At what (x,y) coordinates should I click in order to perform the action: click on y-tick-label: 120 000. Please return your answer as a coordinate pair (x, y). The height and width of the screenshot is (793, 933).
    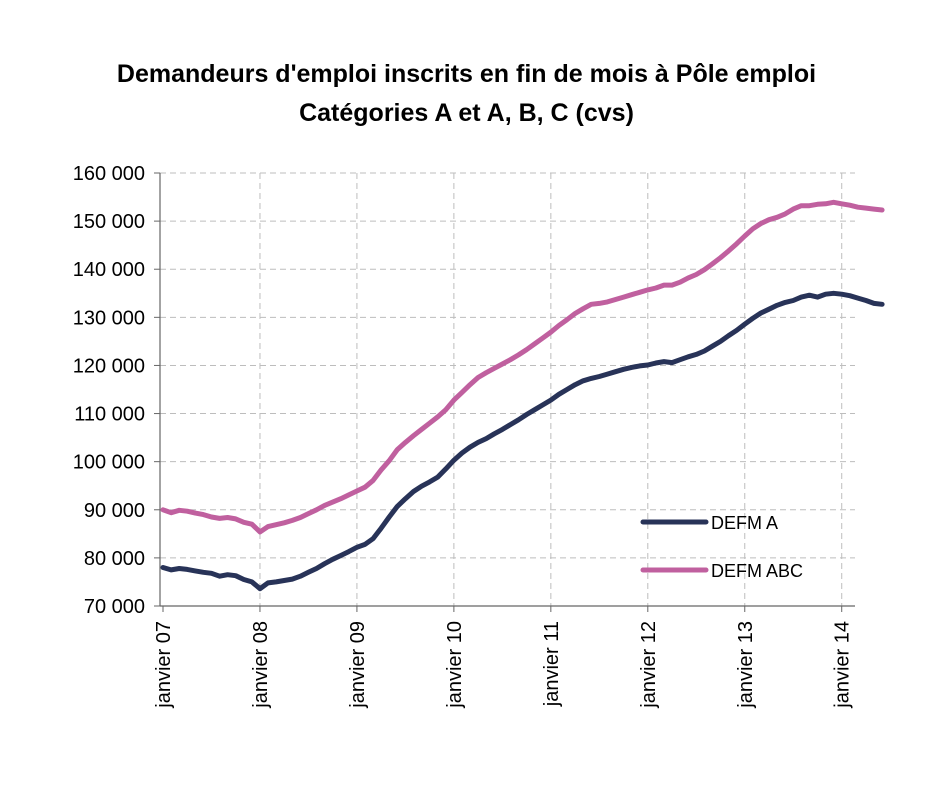
    Looking at the image, I should click on (109, 366).